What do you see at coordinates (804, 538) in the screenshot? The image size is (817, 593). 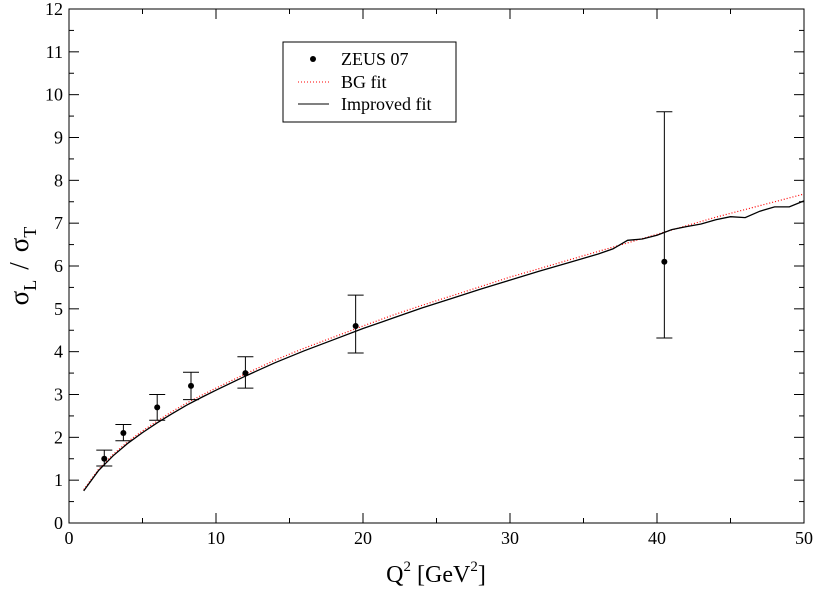 I see `x-tick-label: 50` at bounding box center [804, 538].